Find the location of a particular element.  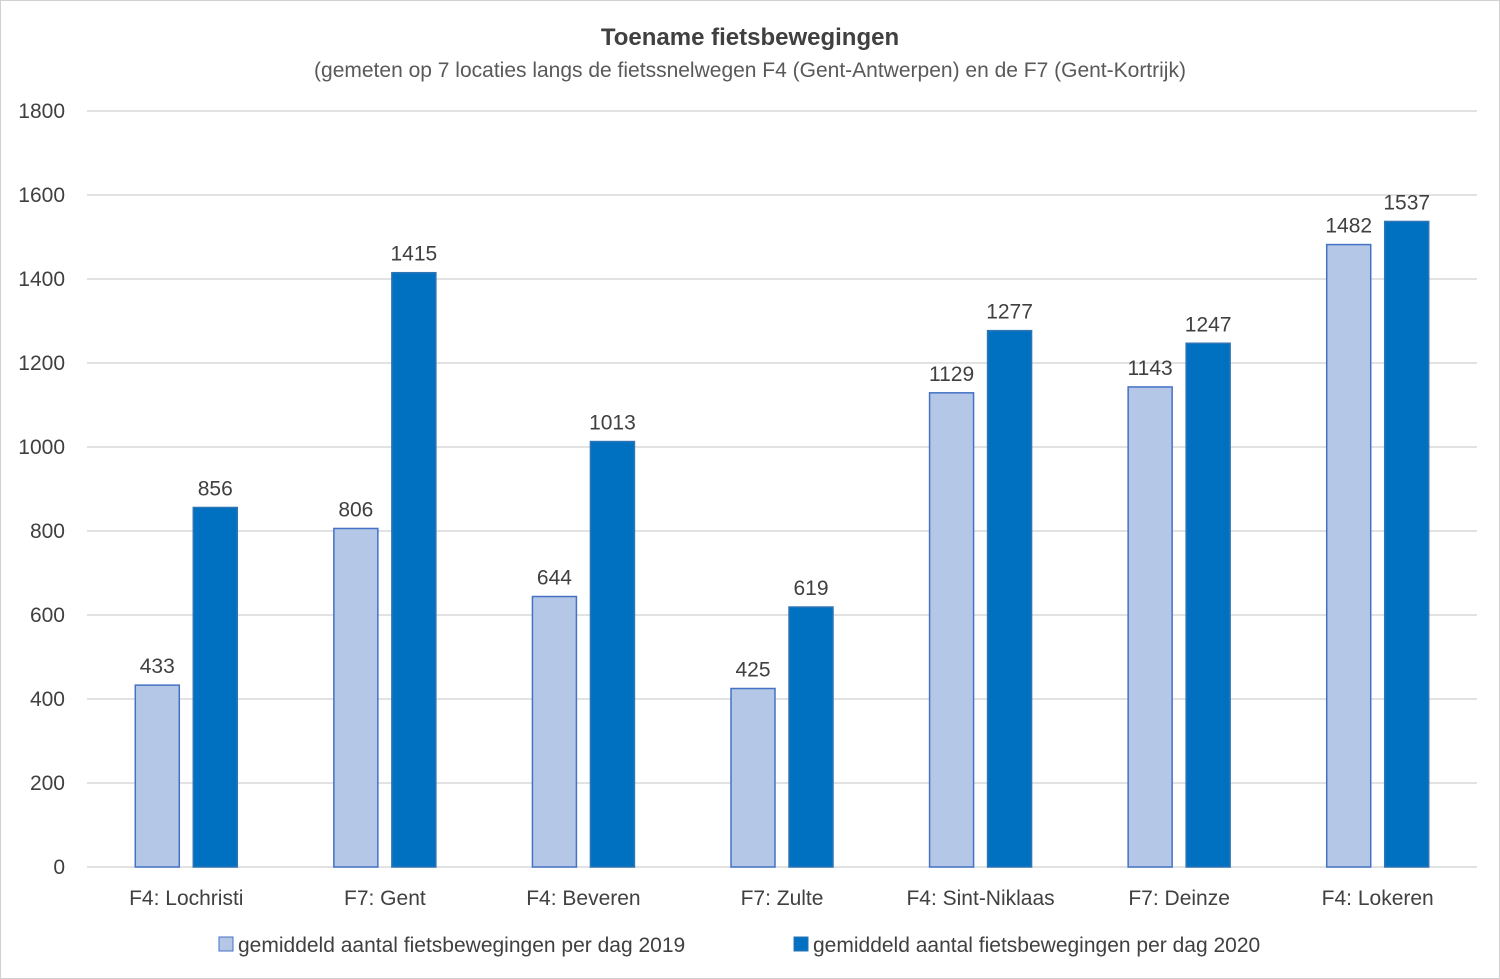

x-tick-label: F4: Lochristi is located at coordinates (186, 898).